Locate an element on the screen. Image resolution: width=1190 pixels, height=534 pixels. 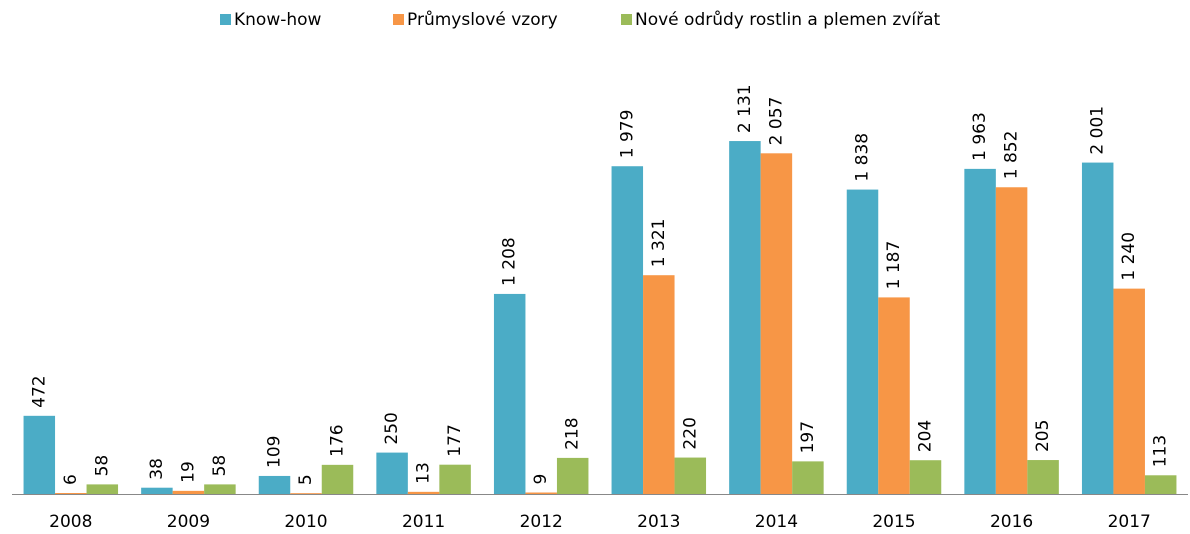
value-label: 1 208 is located at coordinates (510, 261).